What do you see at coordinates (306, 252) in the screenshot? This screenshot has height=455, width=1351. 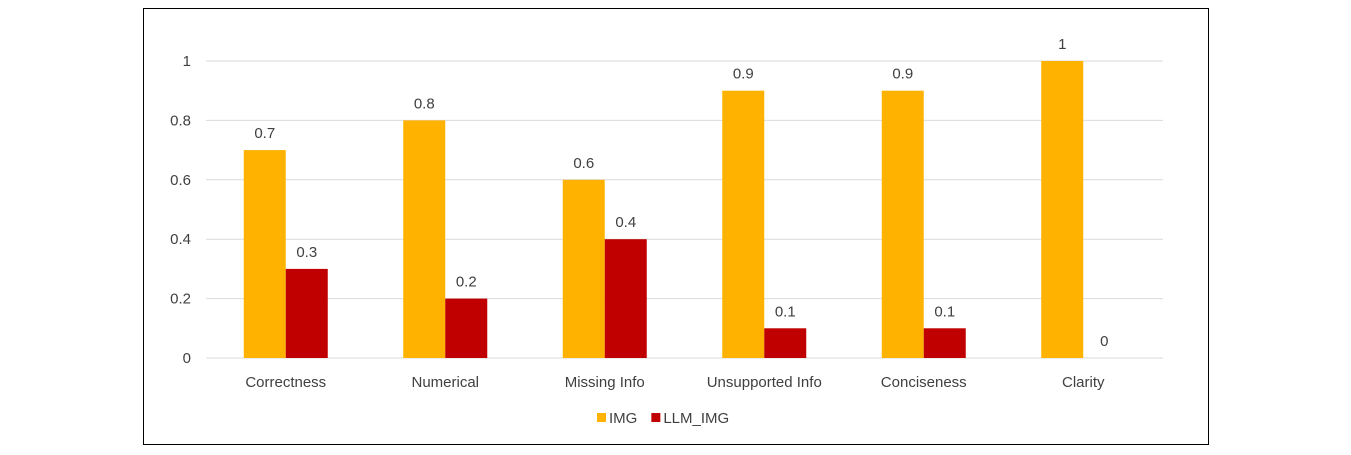 I see `data-label: 0.3` at bounding box center [306, 252].